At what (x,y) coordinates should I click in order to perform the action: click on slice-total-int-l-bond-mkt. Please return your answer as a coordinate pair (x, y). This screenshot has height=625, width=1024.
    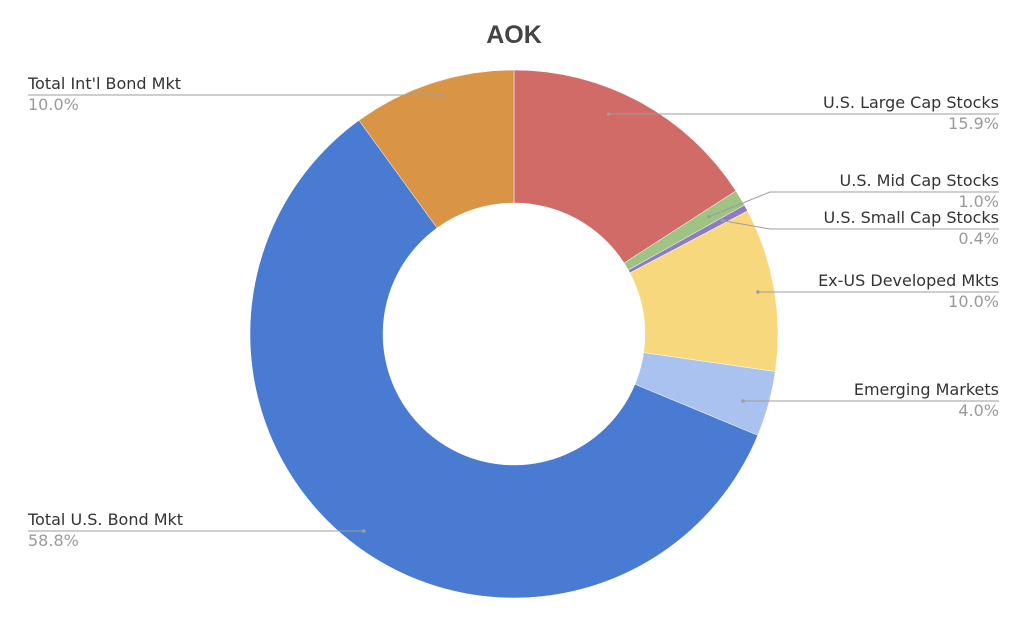
    Looking at the image, I should click on (436, 149).